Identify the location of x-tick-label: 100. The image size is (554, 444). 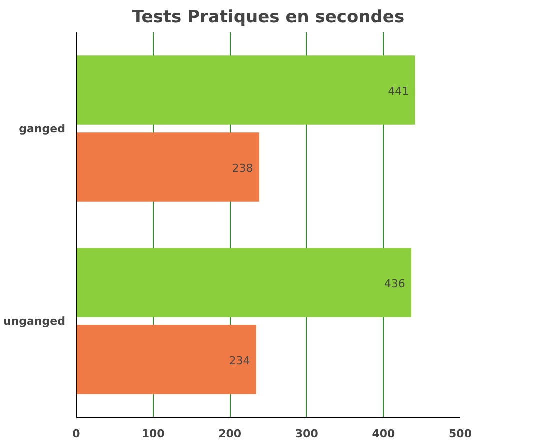
(154, 434).